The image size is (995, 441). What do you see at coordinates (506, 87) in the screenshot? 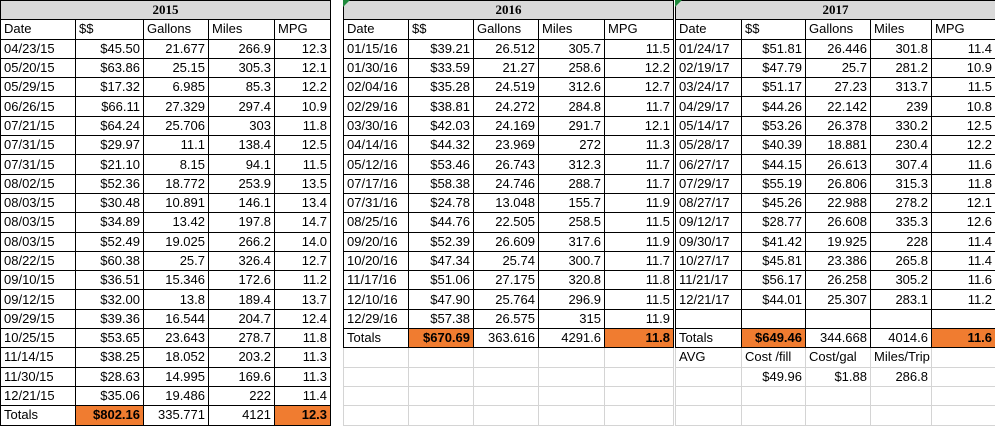
I see `cell-gallons: 24.519` at bounding box center [506, 87].